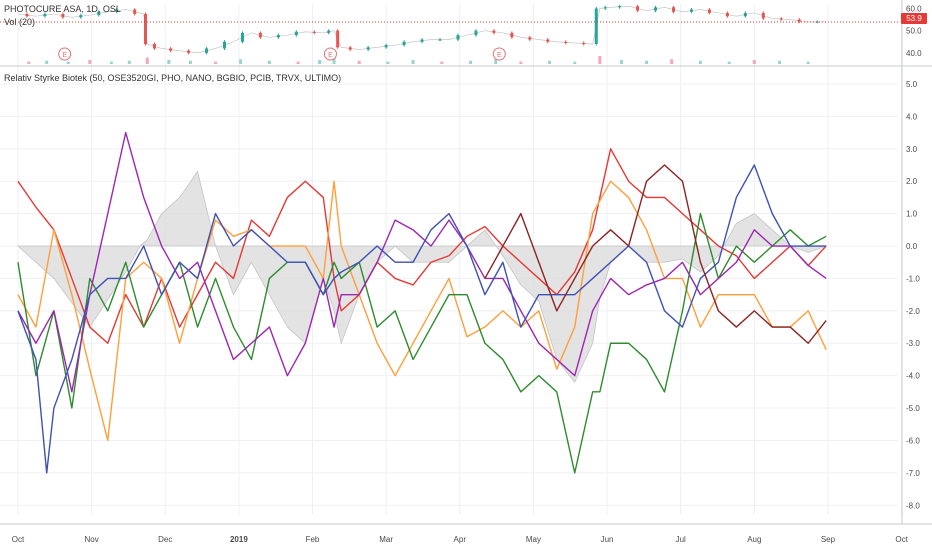  What do you see at coordinates (533, 539) in the screenshot?
I see `x-tick-label: May` at bounding box center [533, 539].